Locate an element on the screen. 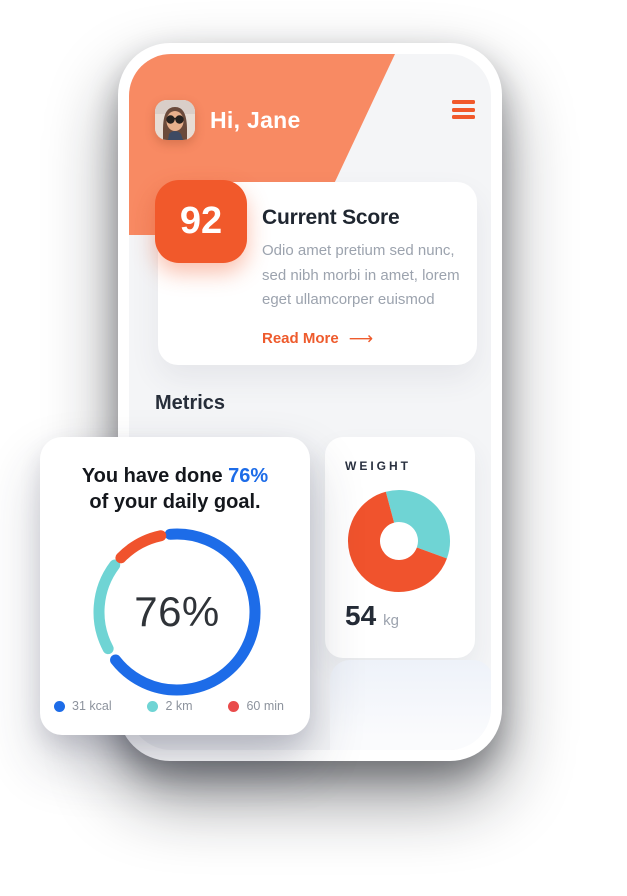 This screenshot has width=627, height=896. goal-legend: 31 kcal 2 km 60 min is located at coordinates (169, 706).